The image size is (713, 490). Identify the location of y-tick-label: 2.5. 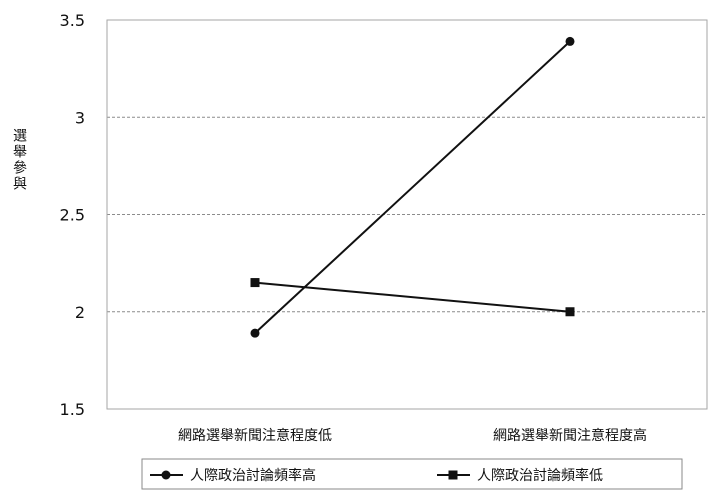
(72, 215).